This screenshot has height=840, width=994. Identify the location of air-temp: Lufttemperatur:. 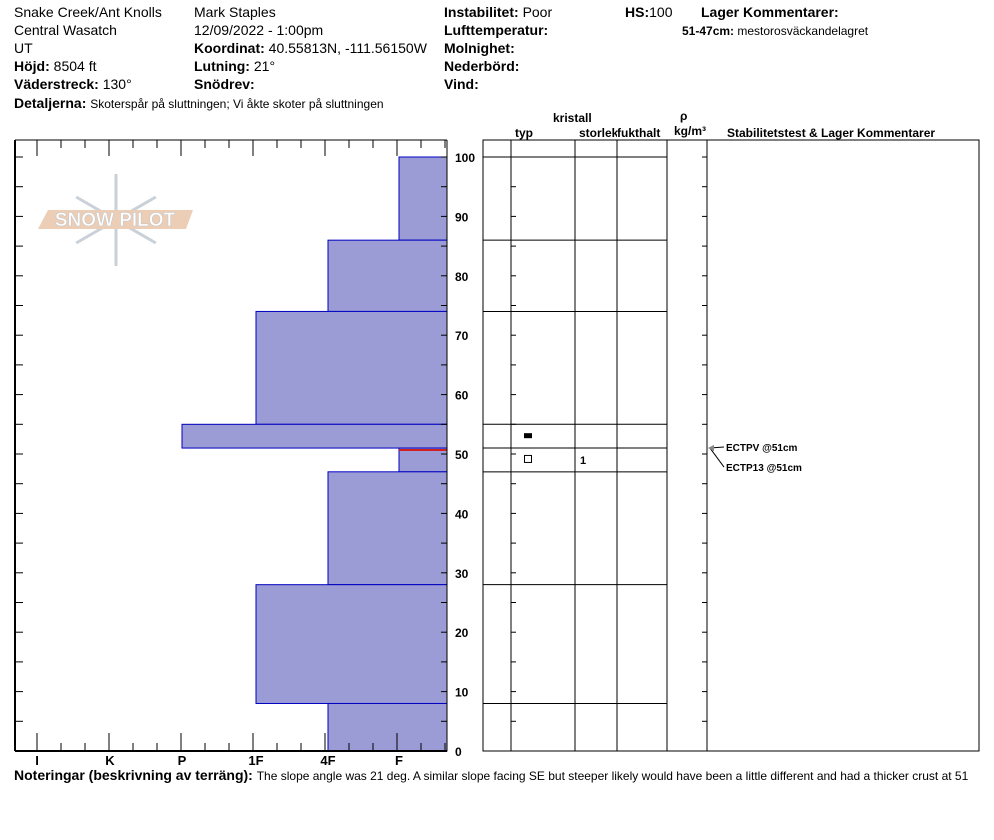
(496, 30).